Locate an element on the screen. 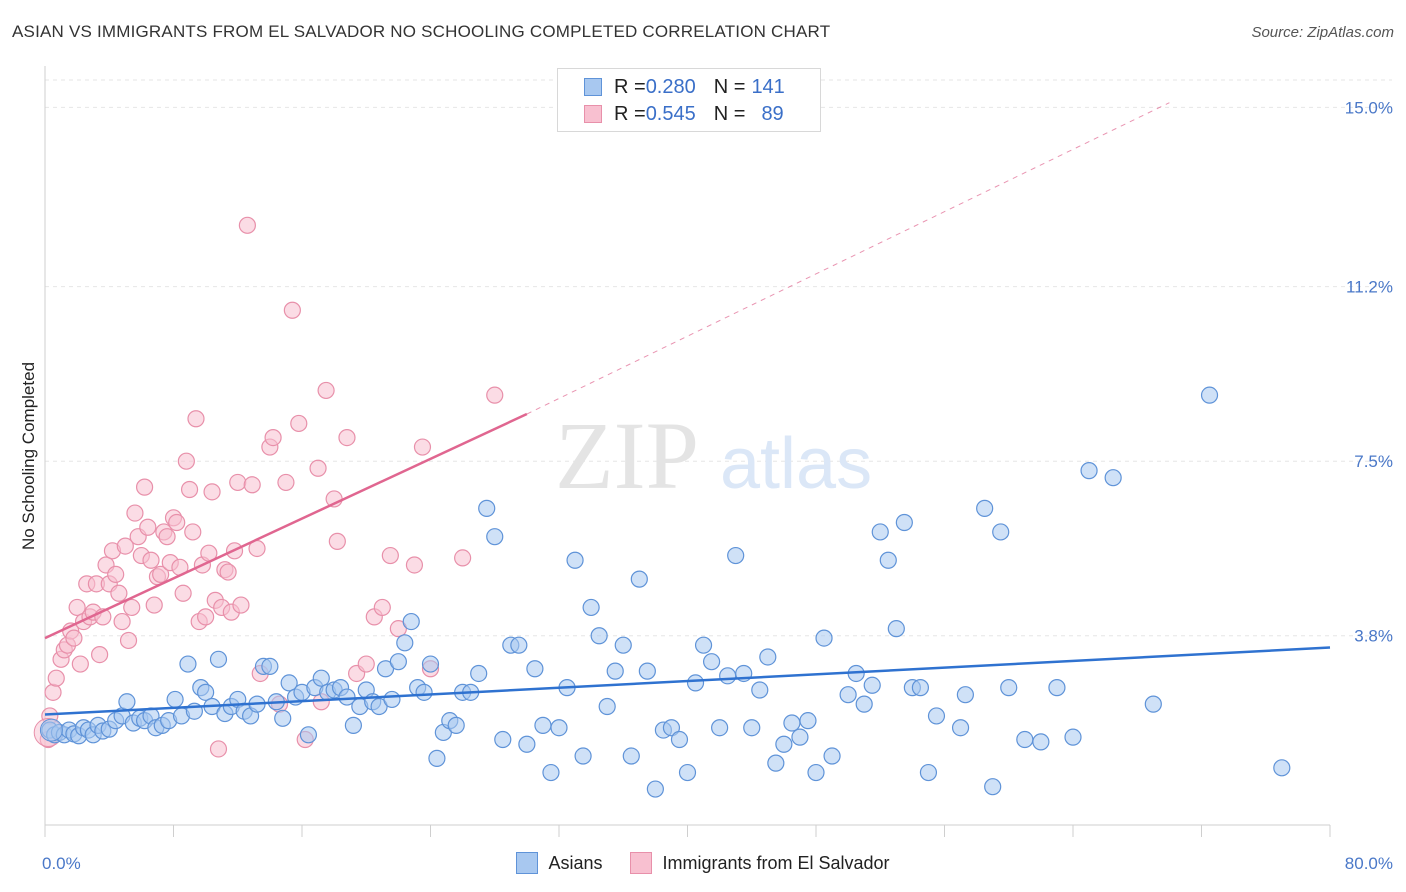  legend-r-label: R = is located at coordinates (630, 113).